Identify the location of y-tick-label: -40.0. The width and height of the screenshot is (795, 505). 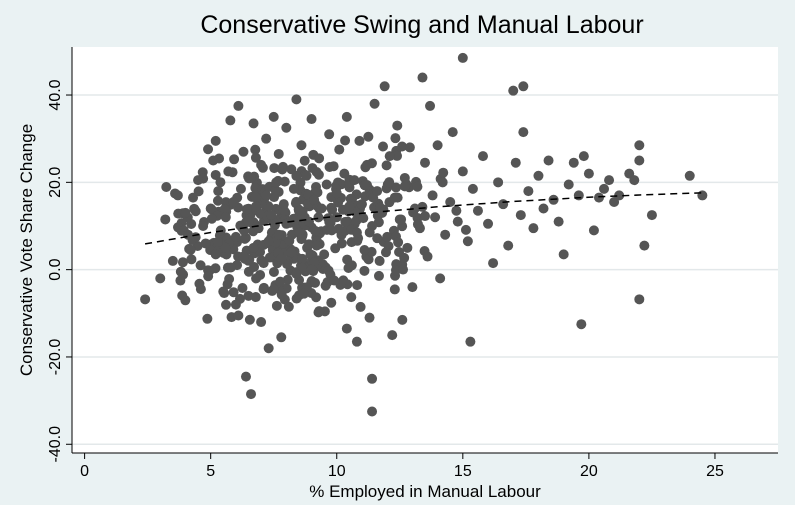
(55, 444).